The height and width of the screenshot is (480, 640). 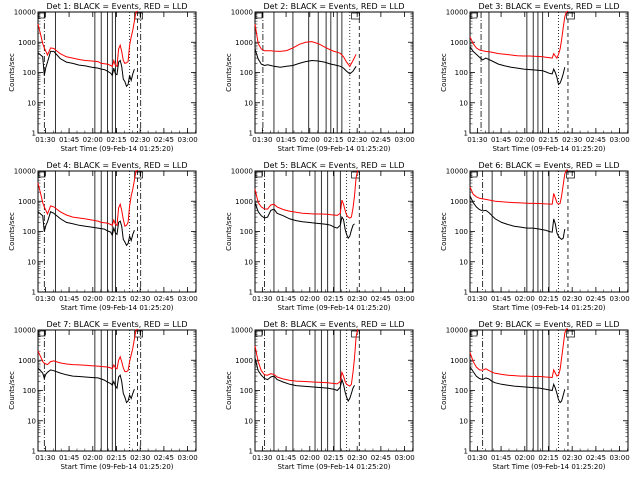 What do you see at coordinates (549, 324) in the screenshot?
I see `panel-title: Det 9: BLACK = Events, RED = LLD` at bounding box center [549, 324].